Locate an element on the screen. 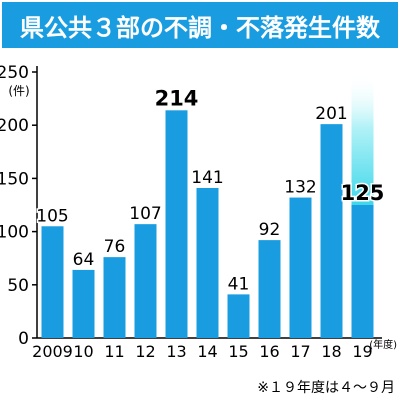 The height and width of the screenshot is (400, 400). value-label: 125 is located at coordinates (363, 193).